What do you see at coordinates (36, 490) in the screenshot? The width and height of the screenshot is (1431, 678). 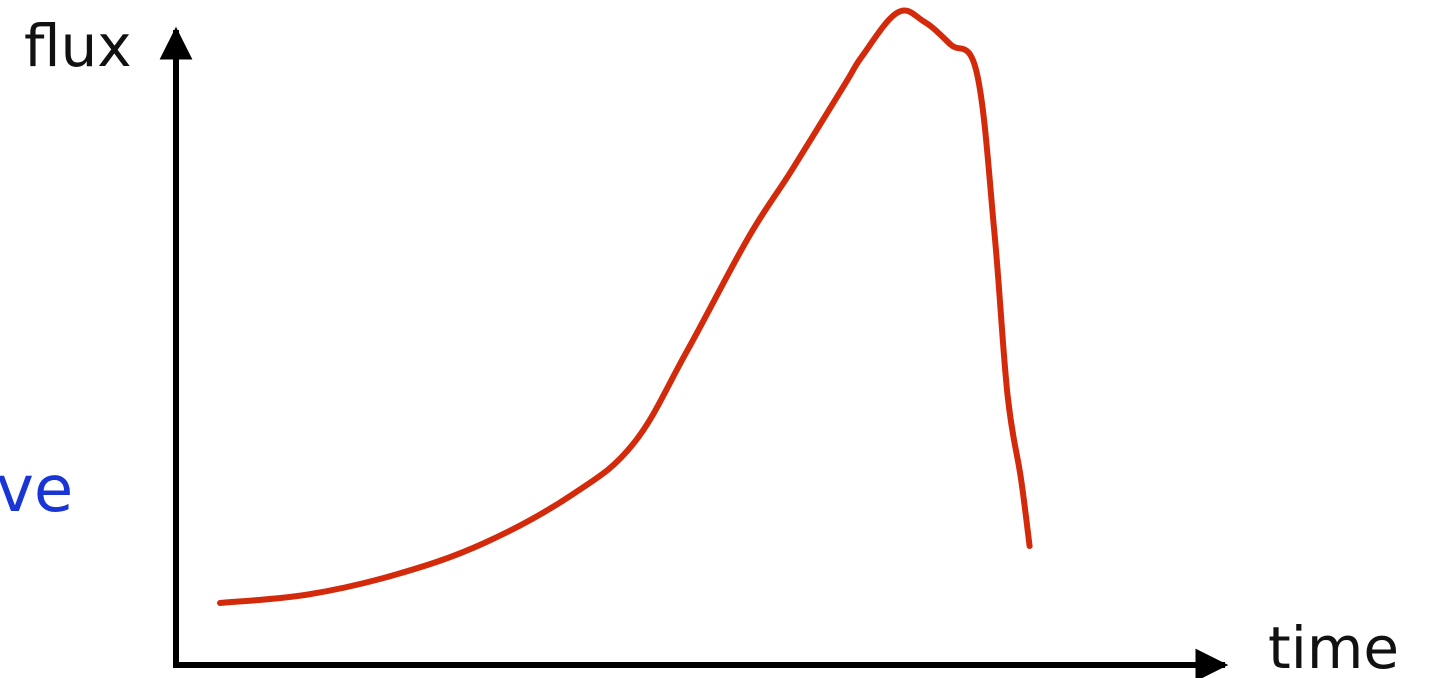 I see `side-text: ve` at bounding box center [36, 490].